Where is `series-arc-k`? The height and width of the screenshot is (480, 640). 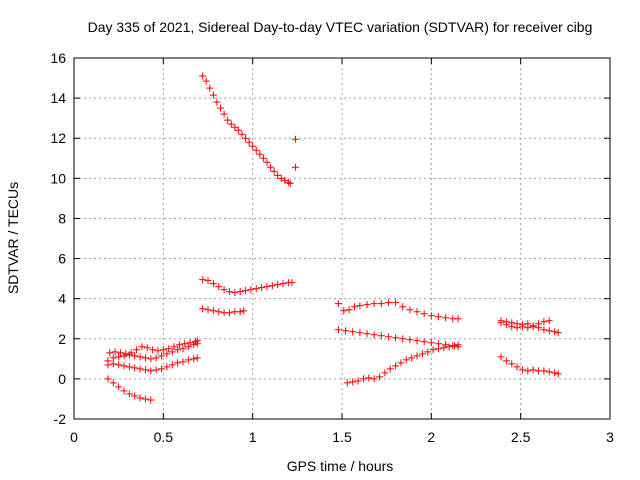
series-arc-k is located at coordinates (402, 364).